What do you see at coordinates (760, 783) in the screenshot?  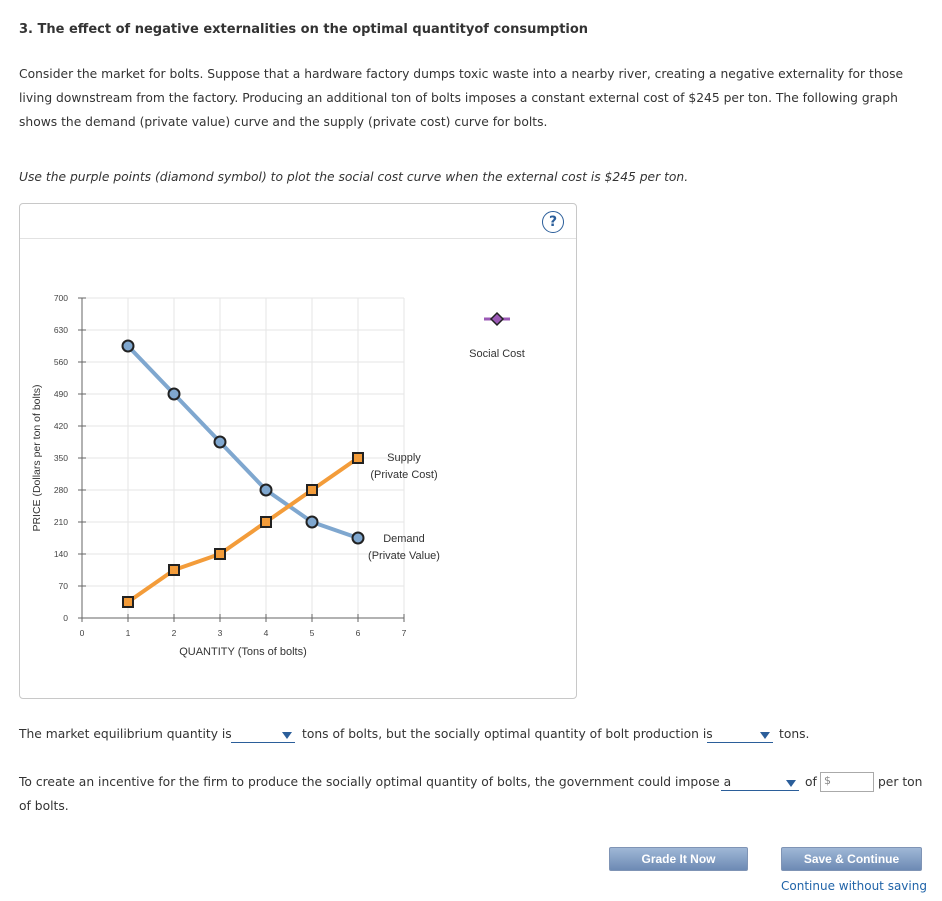 I see `policy-type-dropdown` at bounding box center [760, 783].